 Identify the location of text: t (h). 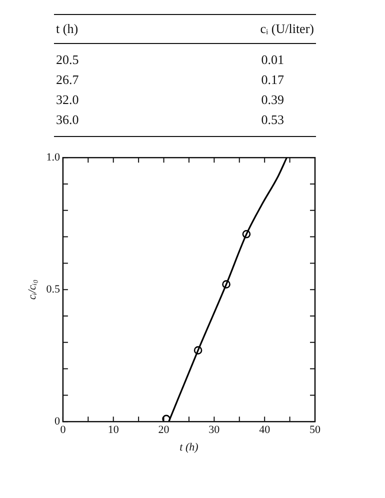
(95, 29).